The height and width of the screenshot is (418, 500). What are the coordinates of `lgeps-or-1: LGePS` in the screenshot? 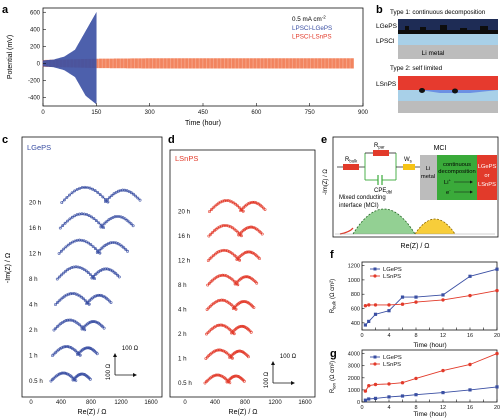 It's located at (487, 167).